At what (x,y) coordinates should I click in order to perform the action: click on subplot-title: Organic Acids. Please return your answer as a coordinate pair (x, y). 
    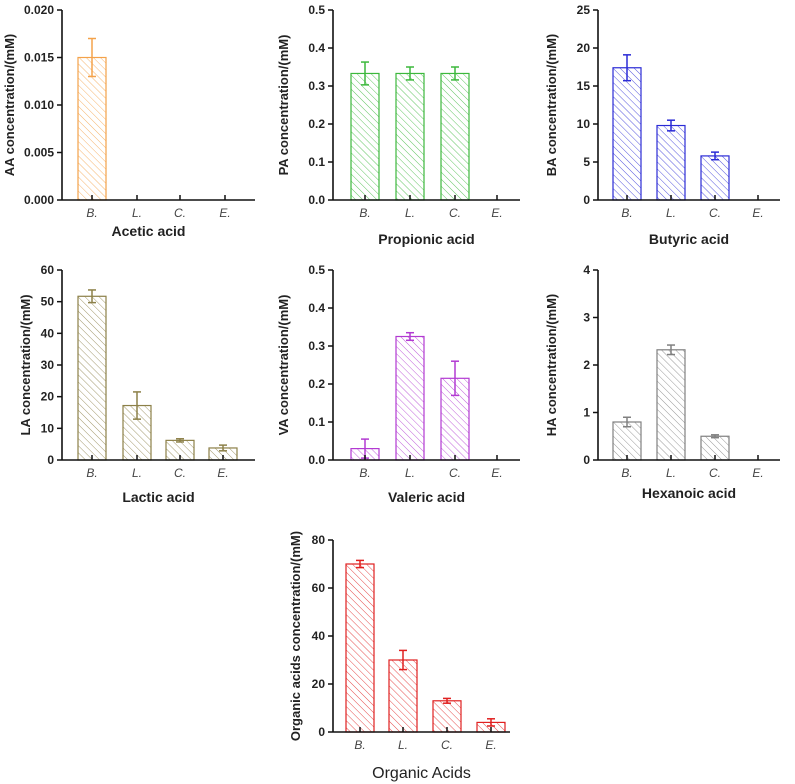
    Looking at the image, I should click on (421, 773).